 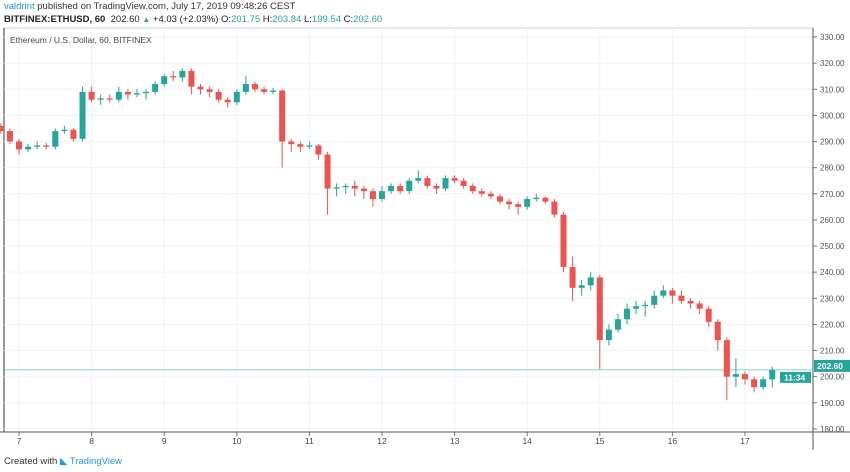 What do you see at coordinates (600, 441) in the screenshot?
I see `x-tick-label: 15` at bounding box center [600, 441].